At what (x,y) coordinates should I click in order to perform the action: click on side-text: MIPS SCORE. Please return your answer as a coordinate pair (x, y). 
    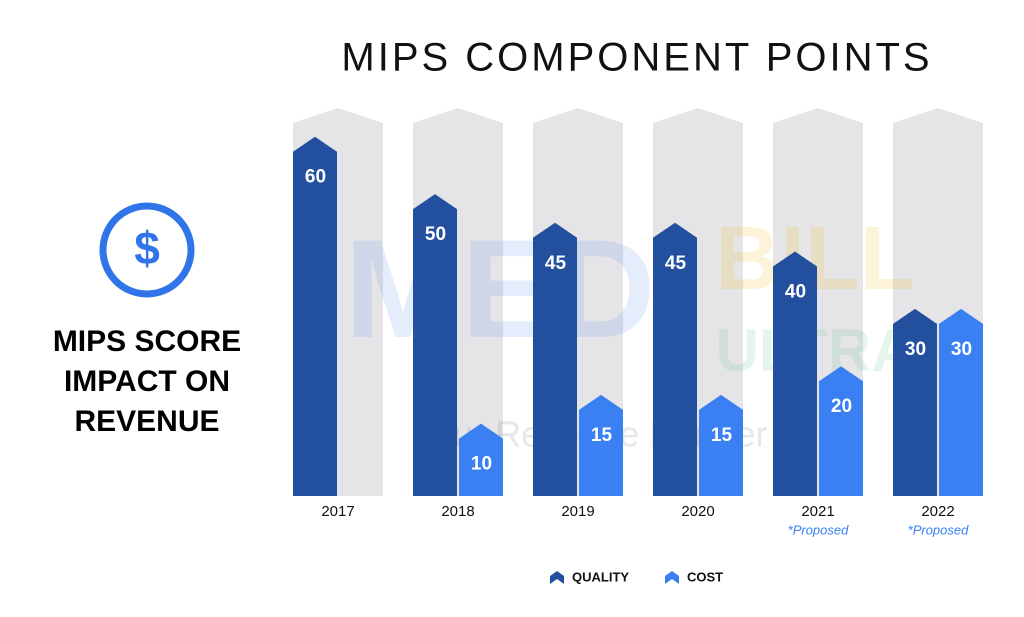
    Looking at the image, I should click on (147, 341).